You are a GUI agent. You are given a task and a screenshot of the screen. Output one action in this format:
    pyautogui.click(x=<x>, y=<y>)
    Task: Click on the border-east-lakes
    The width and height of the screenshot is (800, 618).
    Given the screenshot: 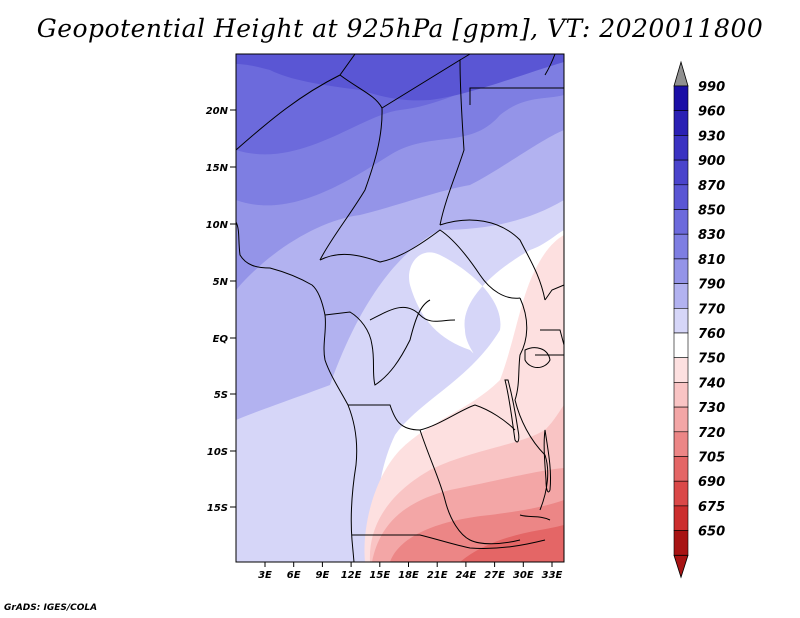 What is the action you would take?
    pyautogui.click(x=550, y=320)
    